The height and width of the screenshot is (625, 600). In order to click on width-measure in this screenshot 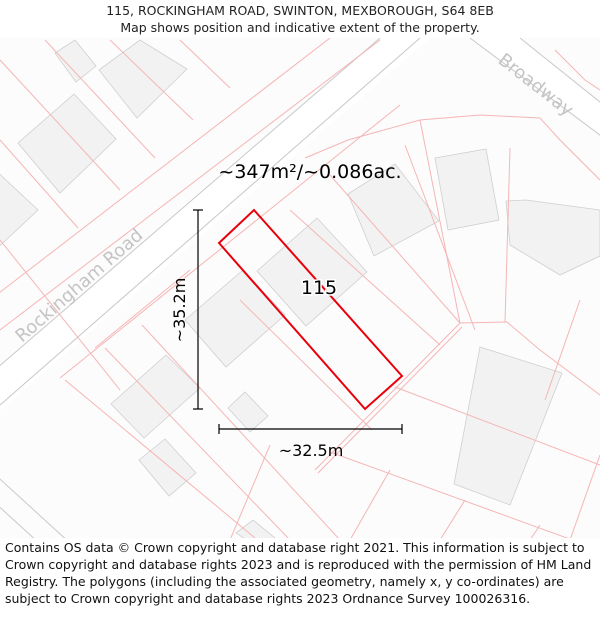, I will do `click(310, 429)`.